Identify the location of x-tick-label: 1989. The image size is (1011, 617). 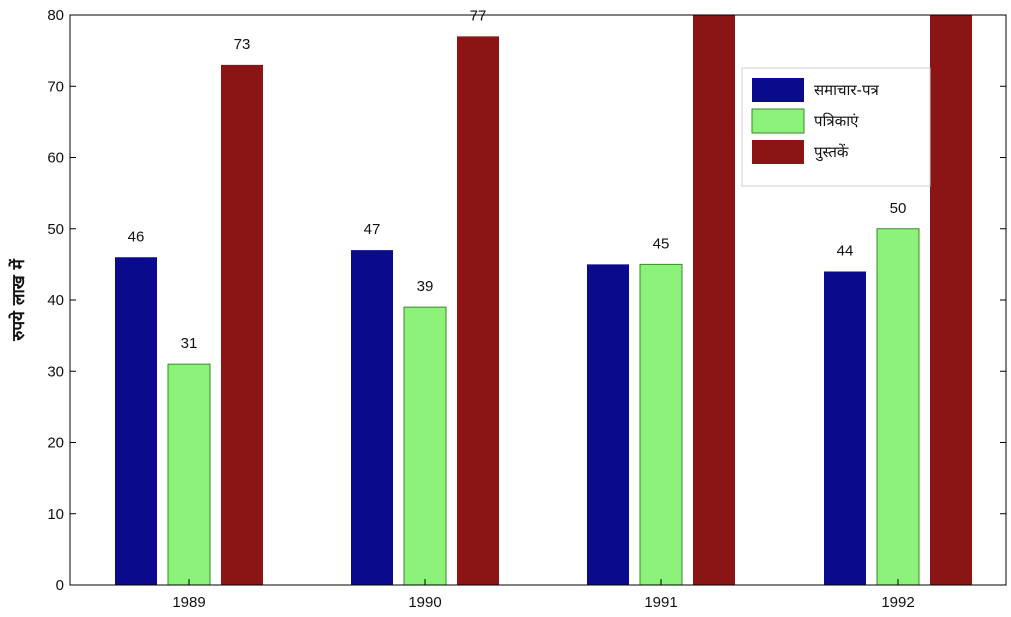
(188, 602).